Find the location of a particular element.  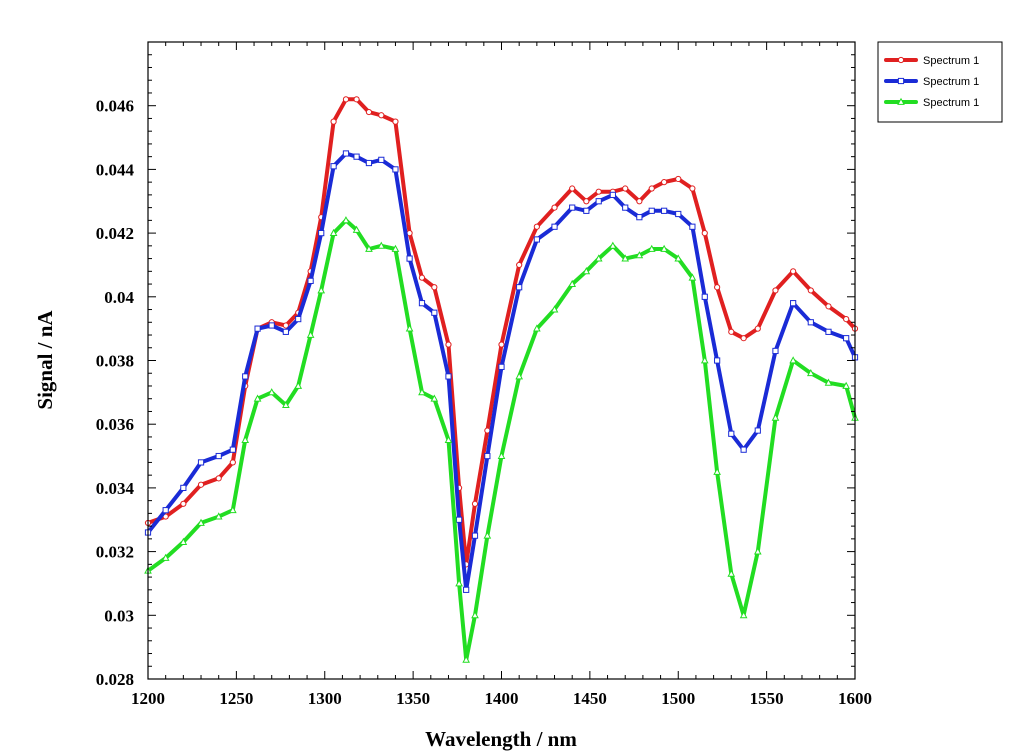

legend-box is located at coordinates (940, 82).